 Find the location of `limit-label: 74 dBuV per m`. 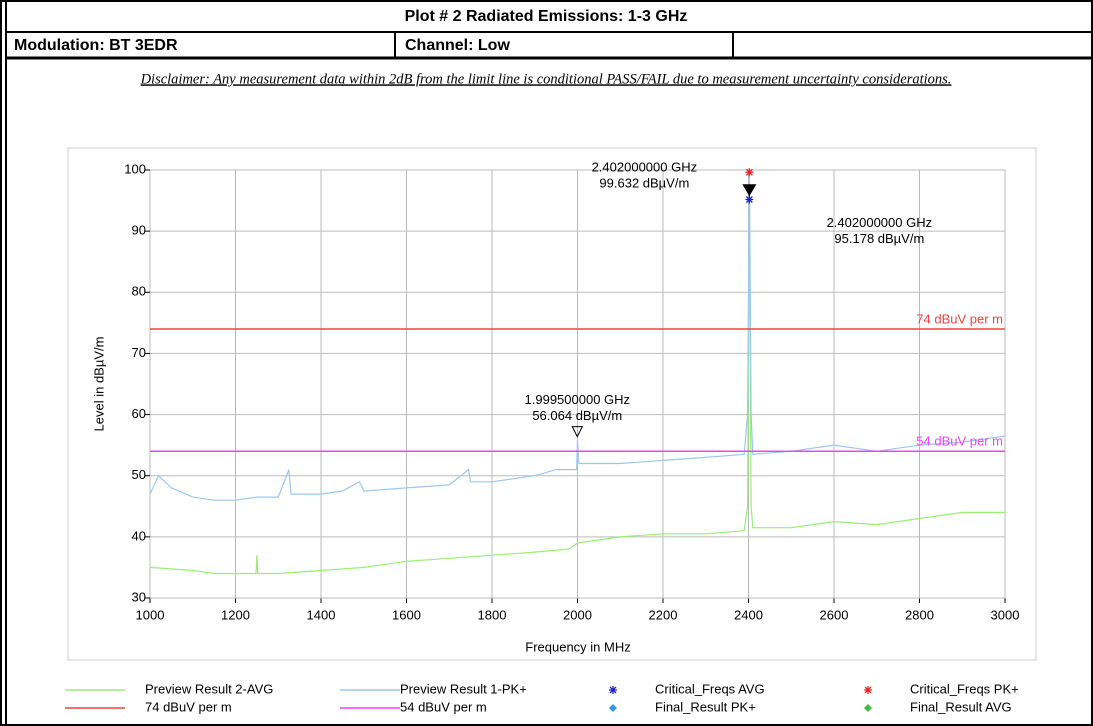

limit-label: 74 dBuV per m is located at coordinates (959, 318).